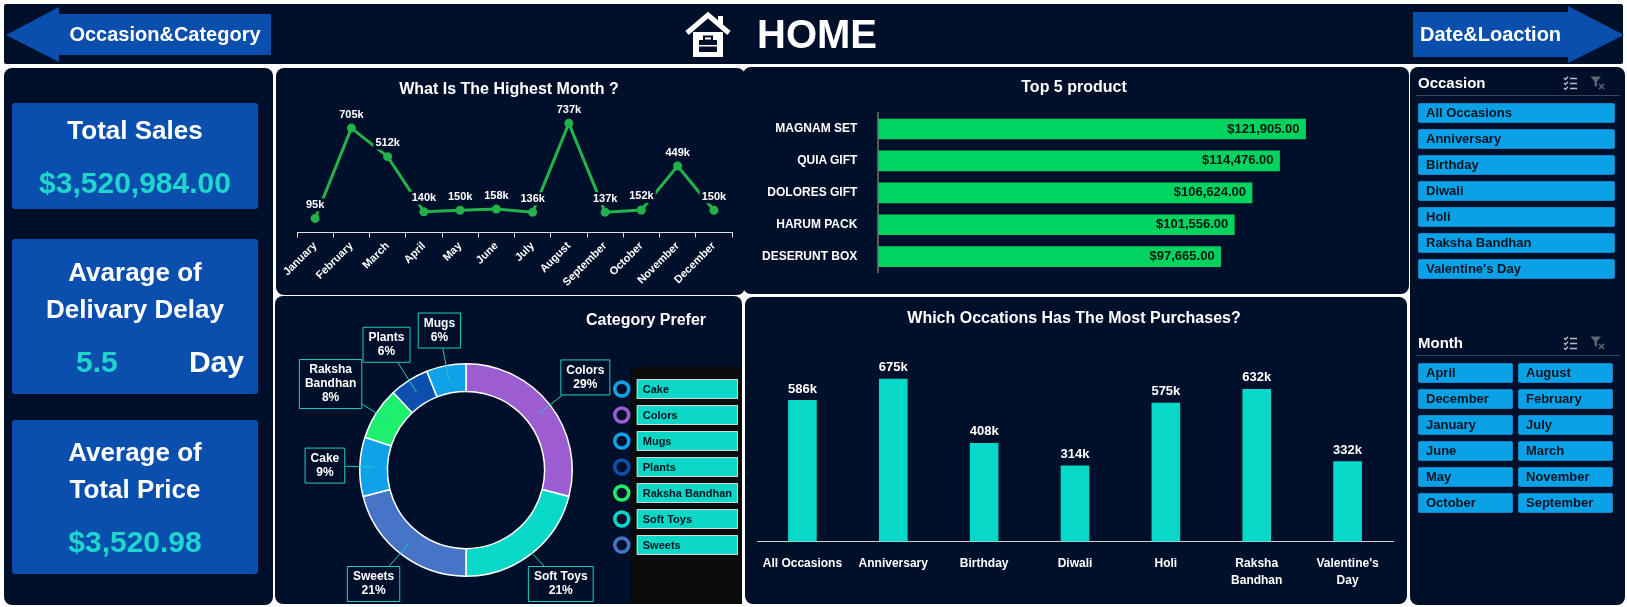 This screenshot has height=607, width=1627. I want to click on chart-title: Top 5 product, so click(1074, 87).